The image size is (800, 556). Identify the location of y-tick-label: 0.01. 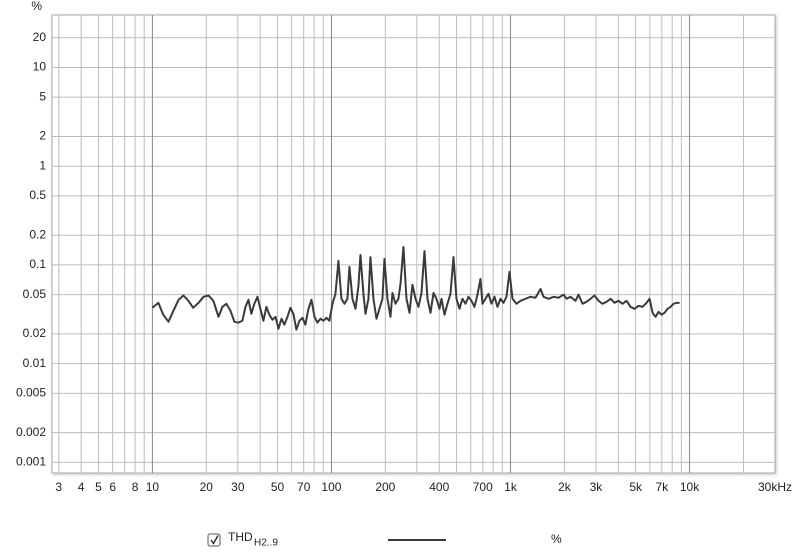
(35, 363).